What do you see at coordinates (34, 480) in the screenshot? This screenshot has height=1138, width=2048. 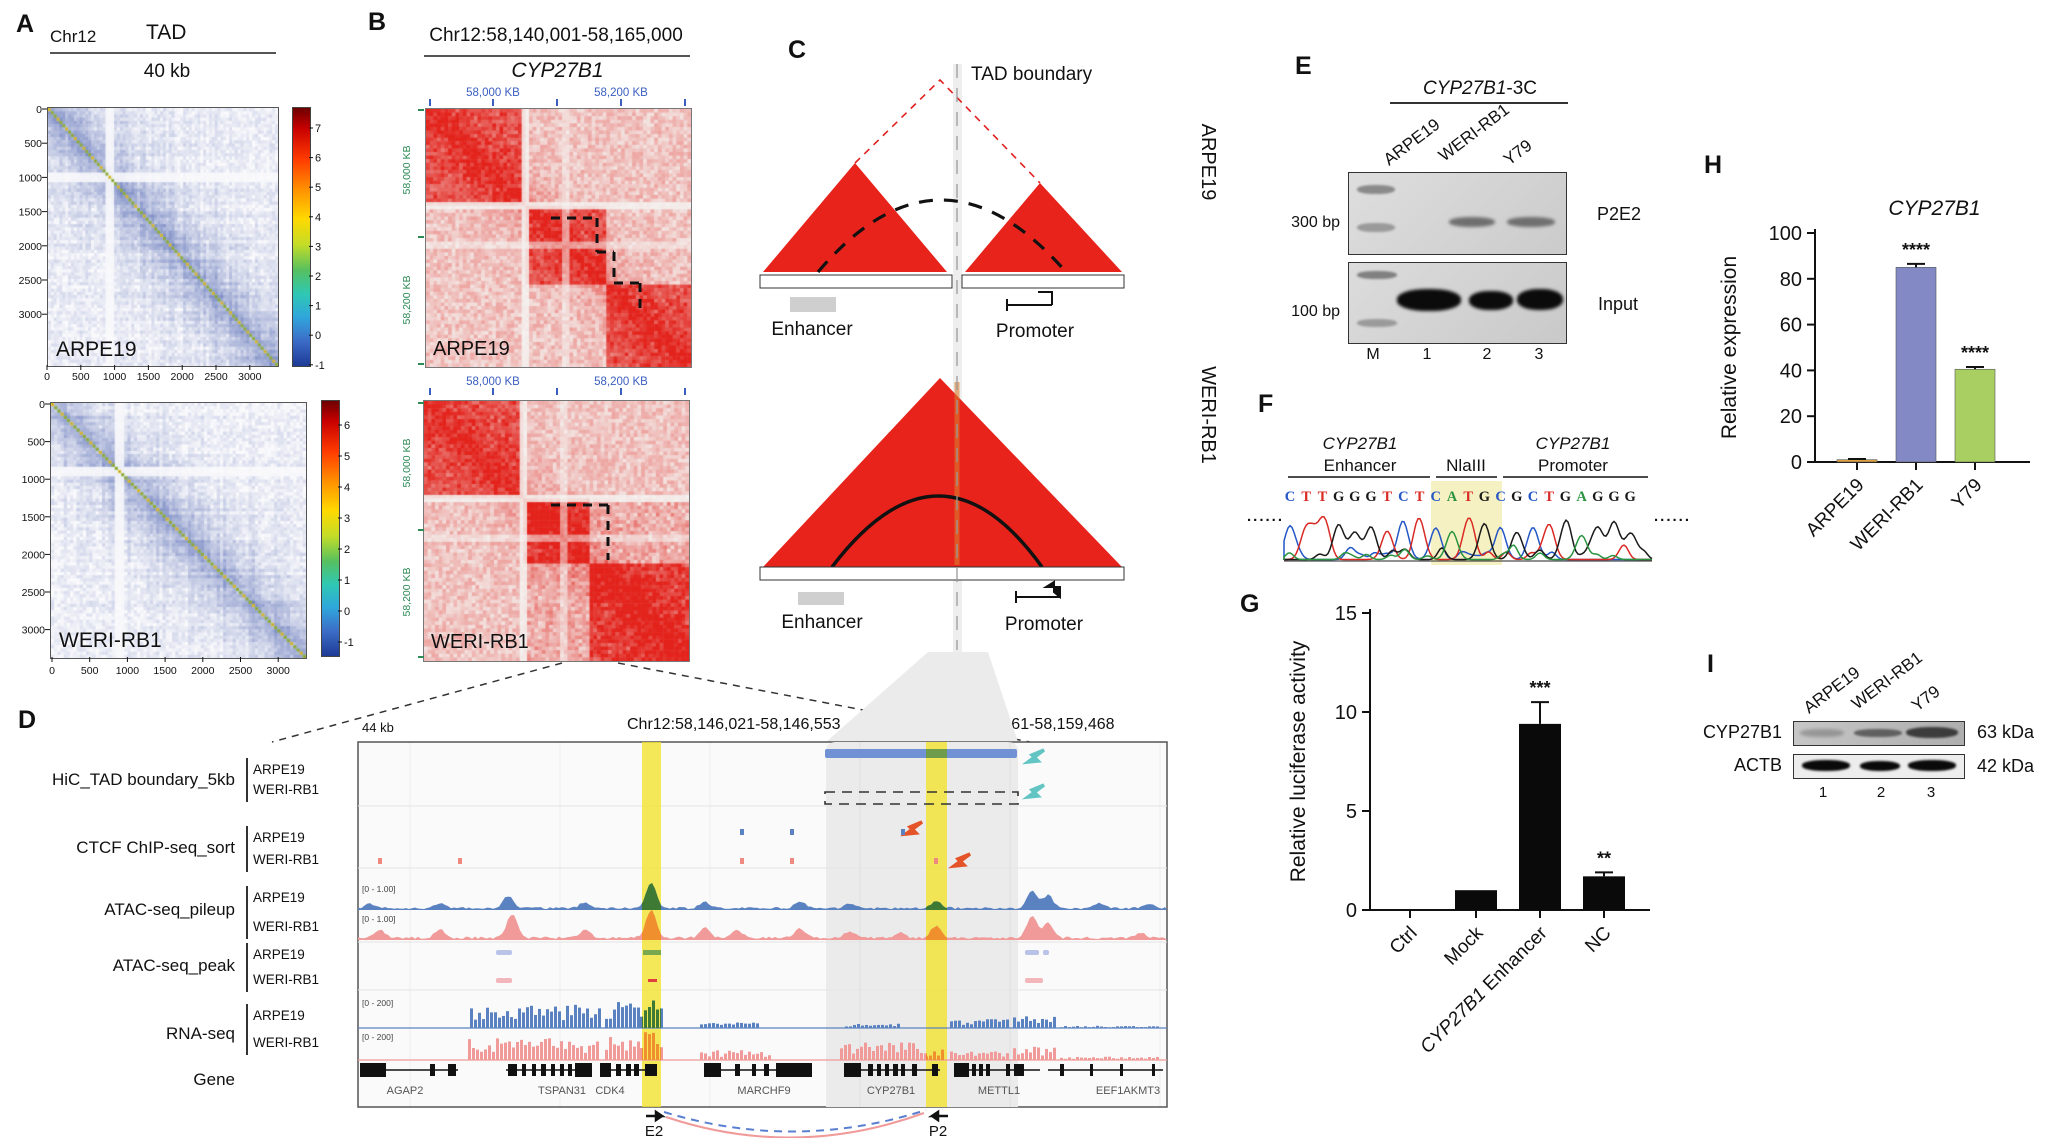 I see `a2-ytick: 1000` at bounding box center [34, 480].